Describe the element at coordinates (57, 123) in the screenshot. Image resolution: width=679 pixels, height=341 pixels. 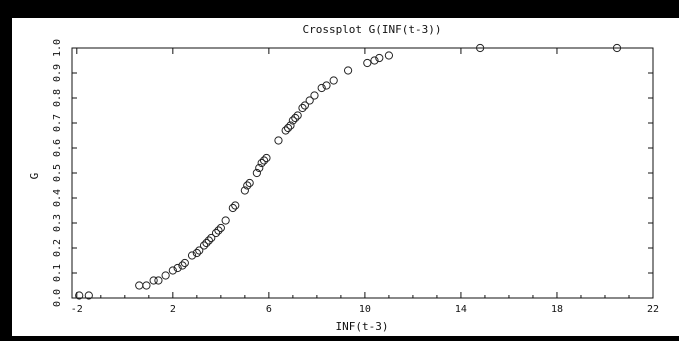
I see `y-tick-label: 0.7` at that location.